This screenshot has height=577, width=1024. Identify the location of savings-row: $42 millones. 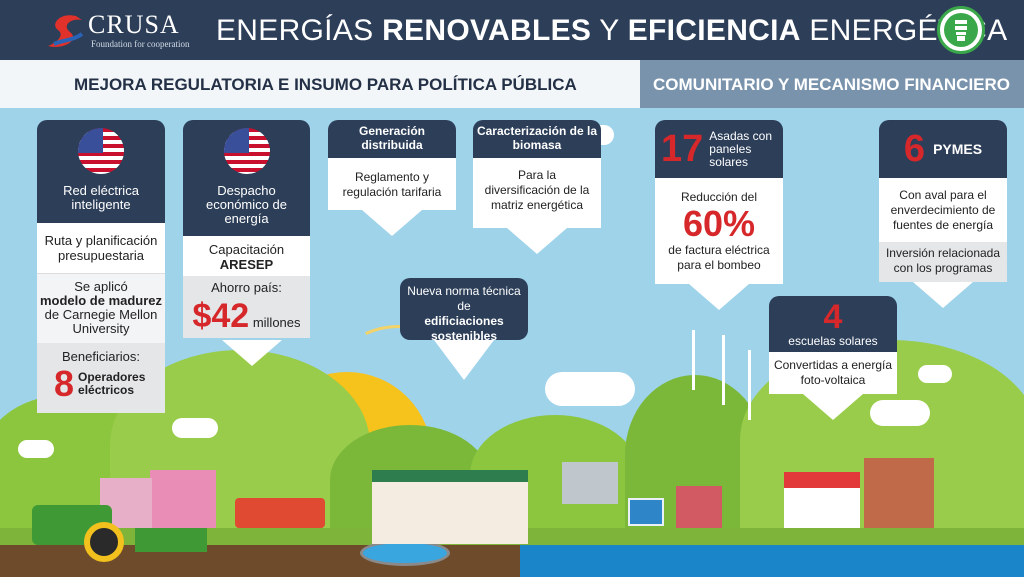
(246, 316).